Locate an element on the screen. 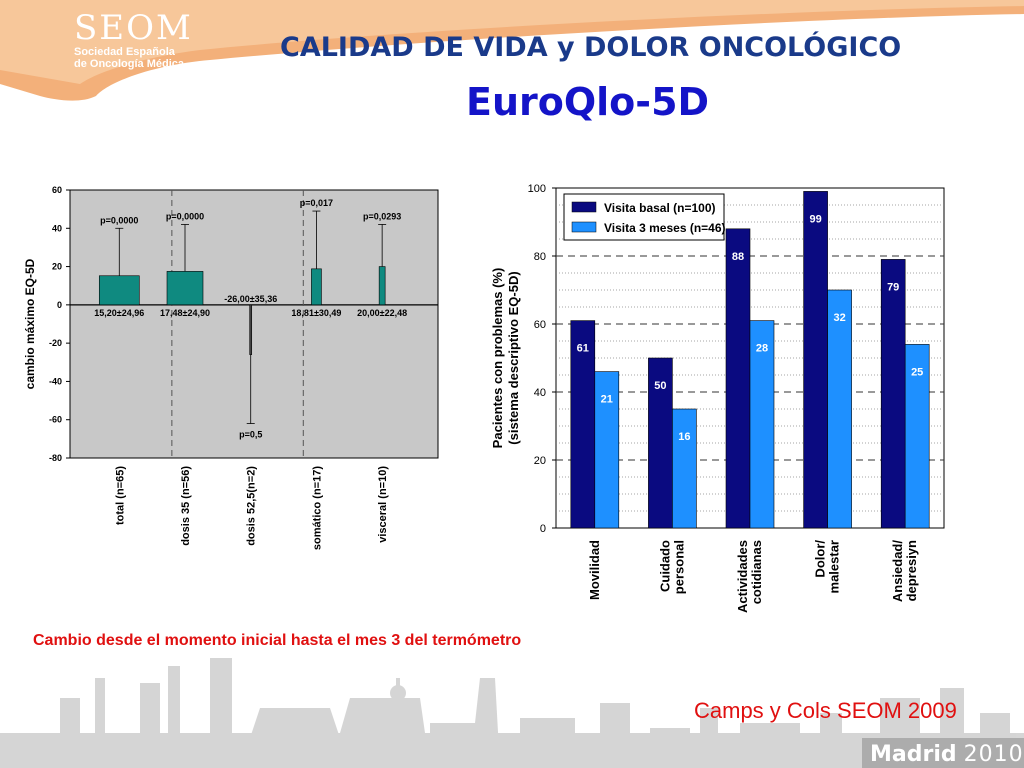 This screenshot has width=1024, height=768. data-label: 28 is located at coordinates (762, 349).